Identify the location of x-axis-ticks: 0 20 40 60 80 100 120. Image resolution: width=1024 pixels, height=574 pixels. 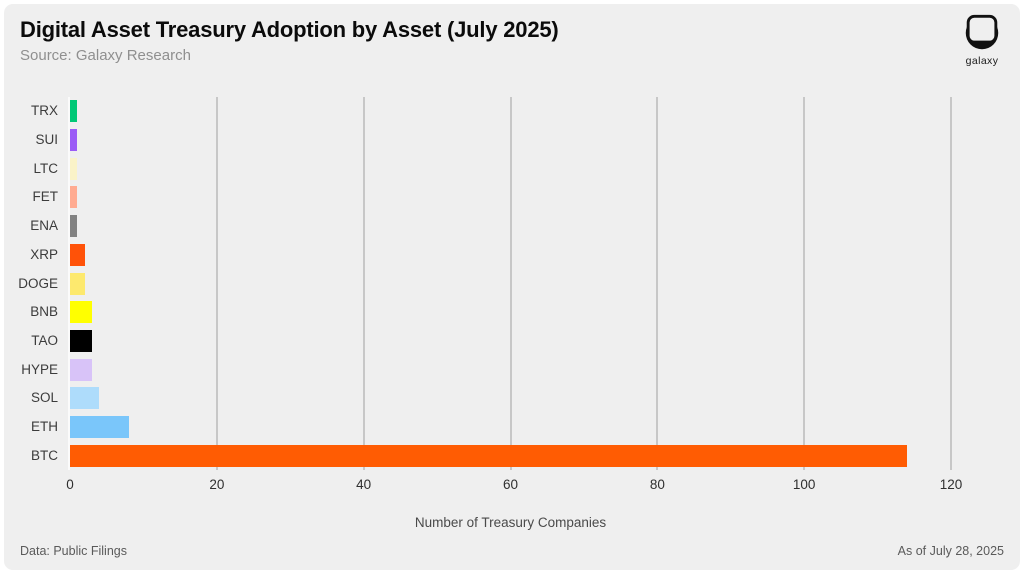
(514, 486).